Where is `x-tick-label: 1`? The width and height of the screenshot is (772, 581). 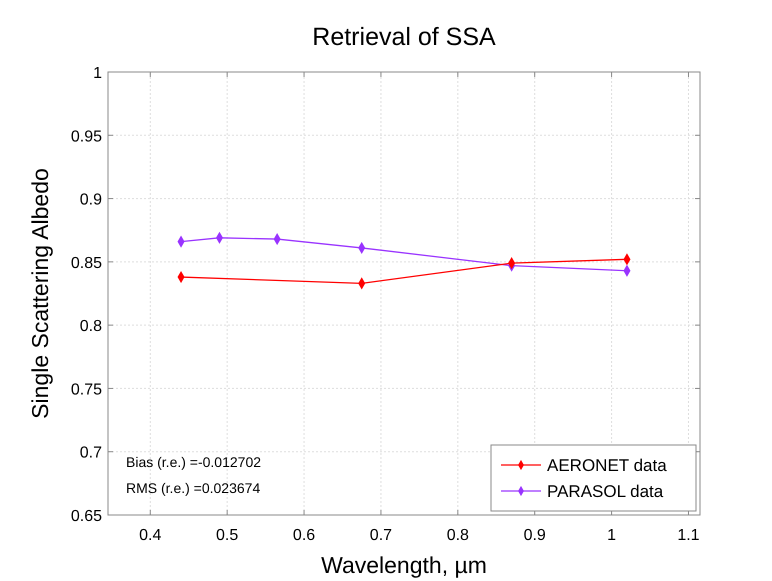
x-tick-label: 1 is located at coordinates (611, 535).